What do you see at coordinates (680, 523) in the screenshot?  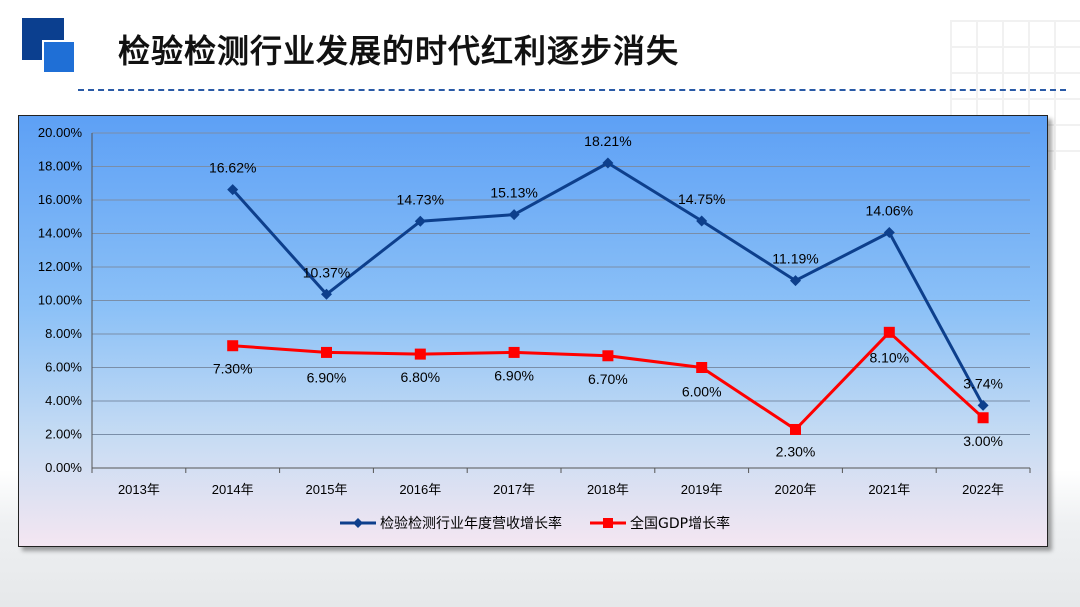 I see `legend-label-2: 全国GDP增长率` at bounding box center [680, 523].